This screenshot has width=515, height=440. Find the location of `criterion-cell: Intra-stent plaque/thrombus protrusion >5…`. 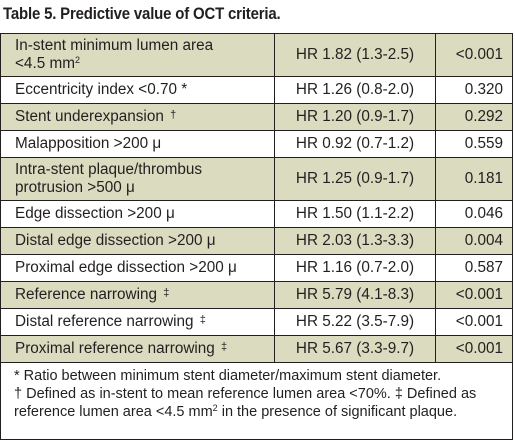

criterion-cell: Intra-stent plaque/thrombus protrusion >5… is located at coordinates (137, 179).